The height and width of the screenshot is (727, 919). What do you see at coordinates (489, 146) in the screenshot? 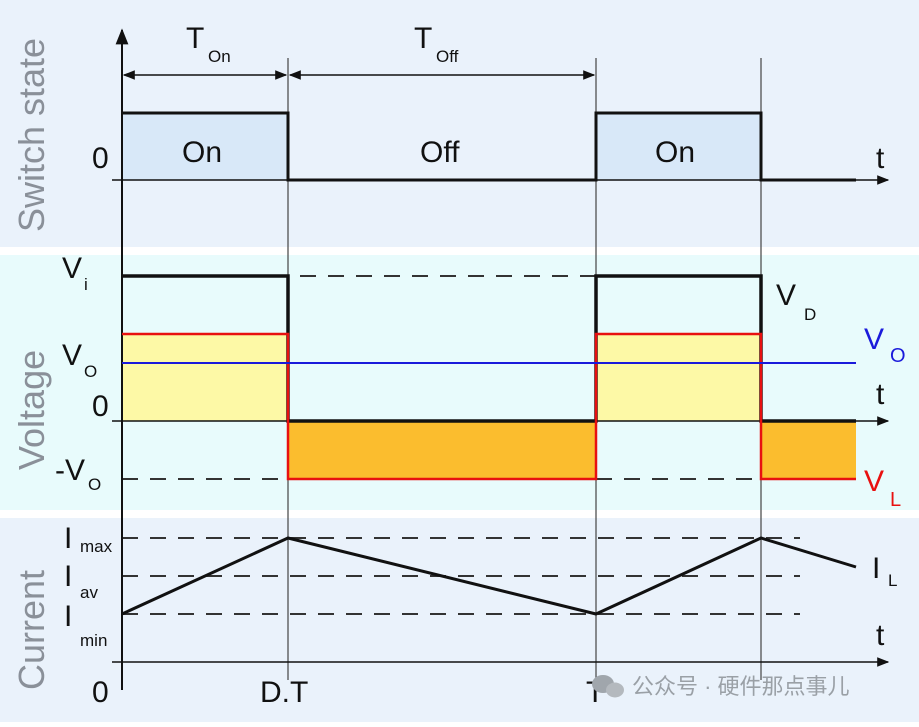
I see `switch-waveform` at bounding box center [489, 146].